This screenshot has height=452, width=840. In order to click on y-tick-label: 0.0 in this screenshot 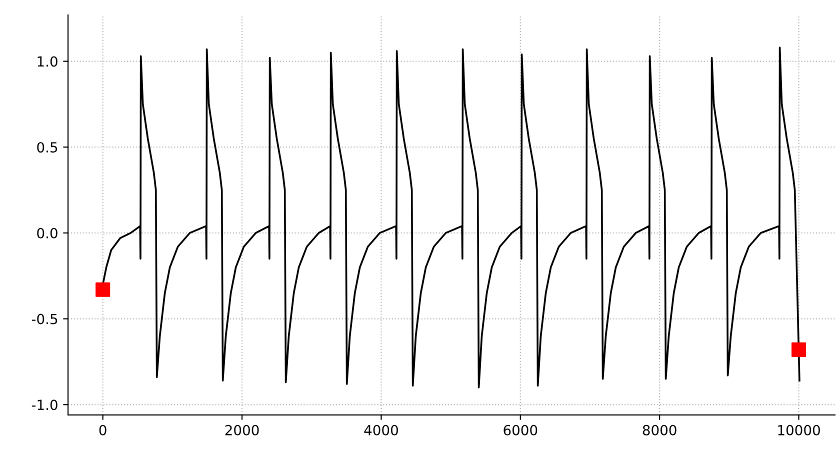, I will do `click(47, 233)`.